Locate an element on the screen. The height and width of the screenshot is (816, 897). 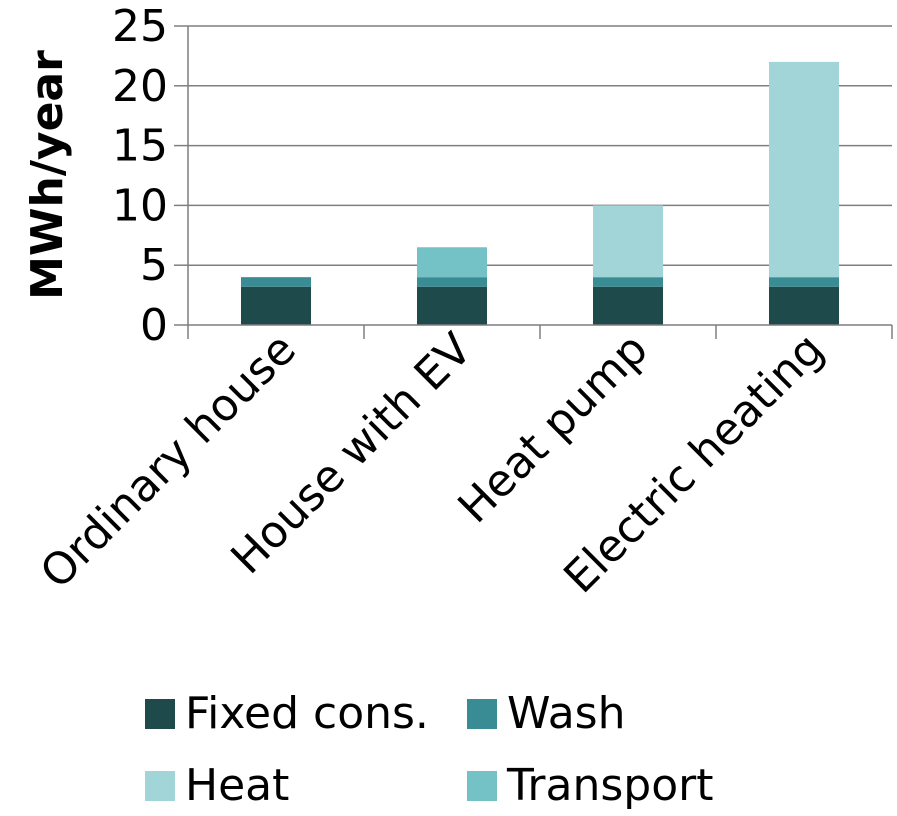
y-tick-label: 15 is located at coordinates (140, 146).